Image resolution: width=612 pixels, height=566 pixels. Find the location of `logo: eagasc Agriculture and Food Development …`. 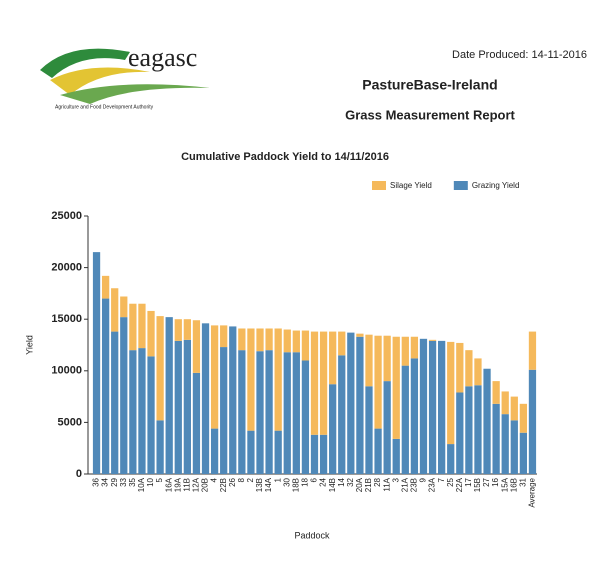

logo: eagasc Agriculture and Food Development … is located at coordinates (125, 76).